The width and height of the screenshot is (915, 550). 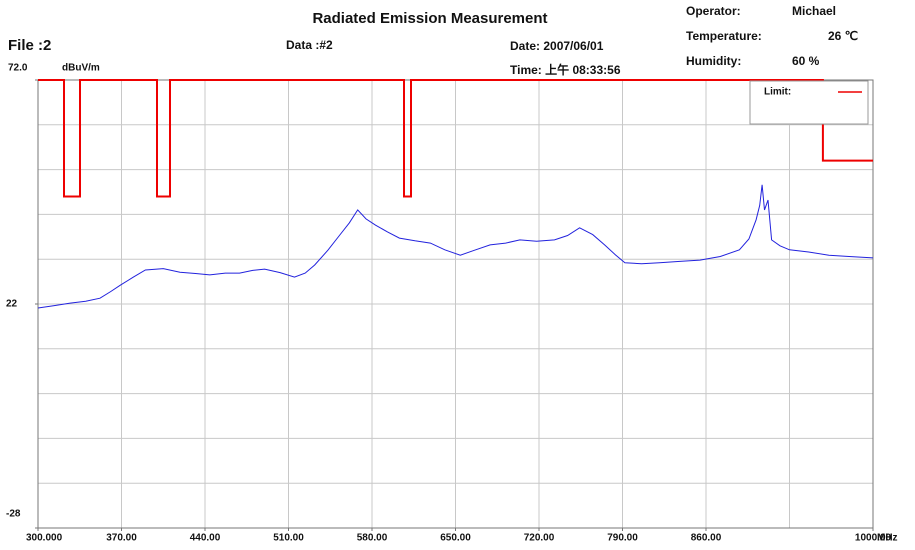 I want to click on x-tick-label: 370.00, so click(x=121, y=538).